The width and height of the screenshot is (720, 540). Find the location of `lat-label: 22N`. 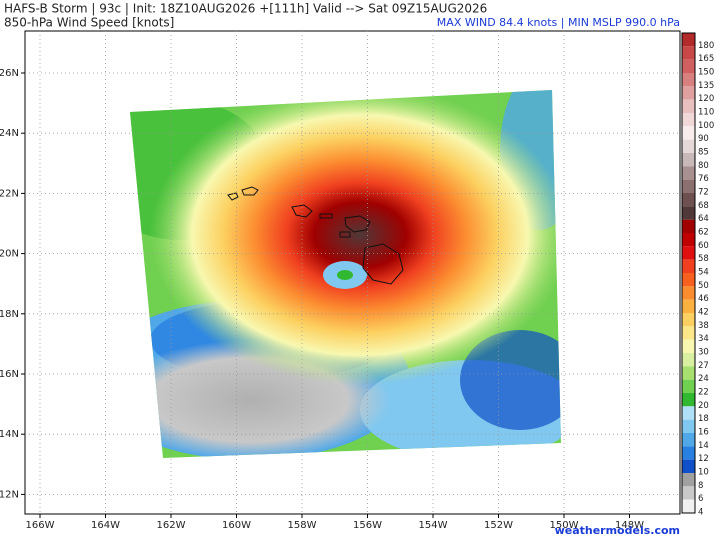

lat-label: 22N is located at coordinates (9, 193).